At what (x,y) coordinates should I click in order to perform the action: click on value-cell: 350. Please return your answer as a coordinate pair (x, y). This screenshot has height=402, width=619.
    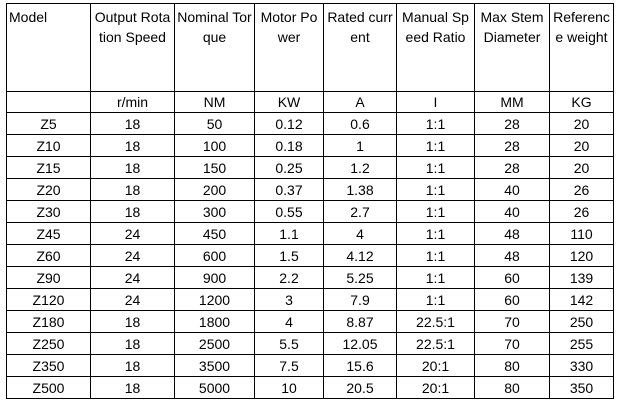
    Looking at the image, I should click on (581, 387).